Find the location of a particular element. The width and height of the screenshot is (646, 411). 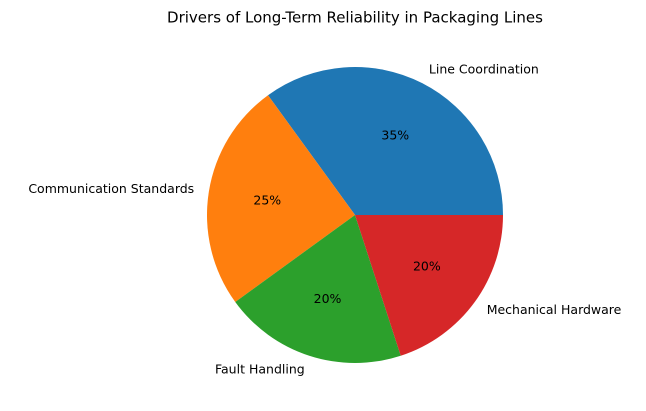

slice-percent: 25% is located at coordinates (267, 200).